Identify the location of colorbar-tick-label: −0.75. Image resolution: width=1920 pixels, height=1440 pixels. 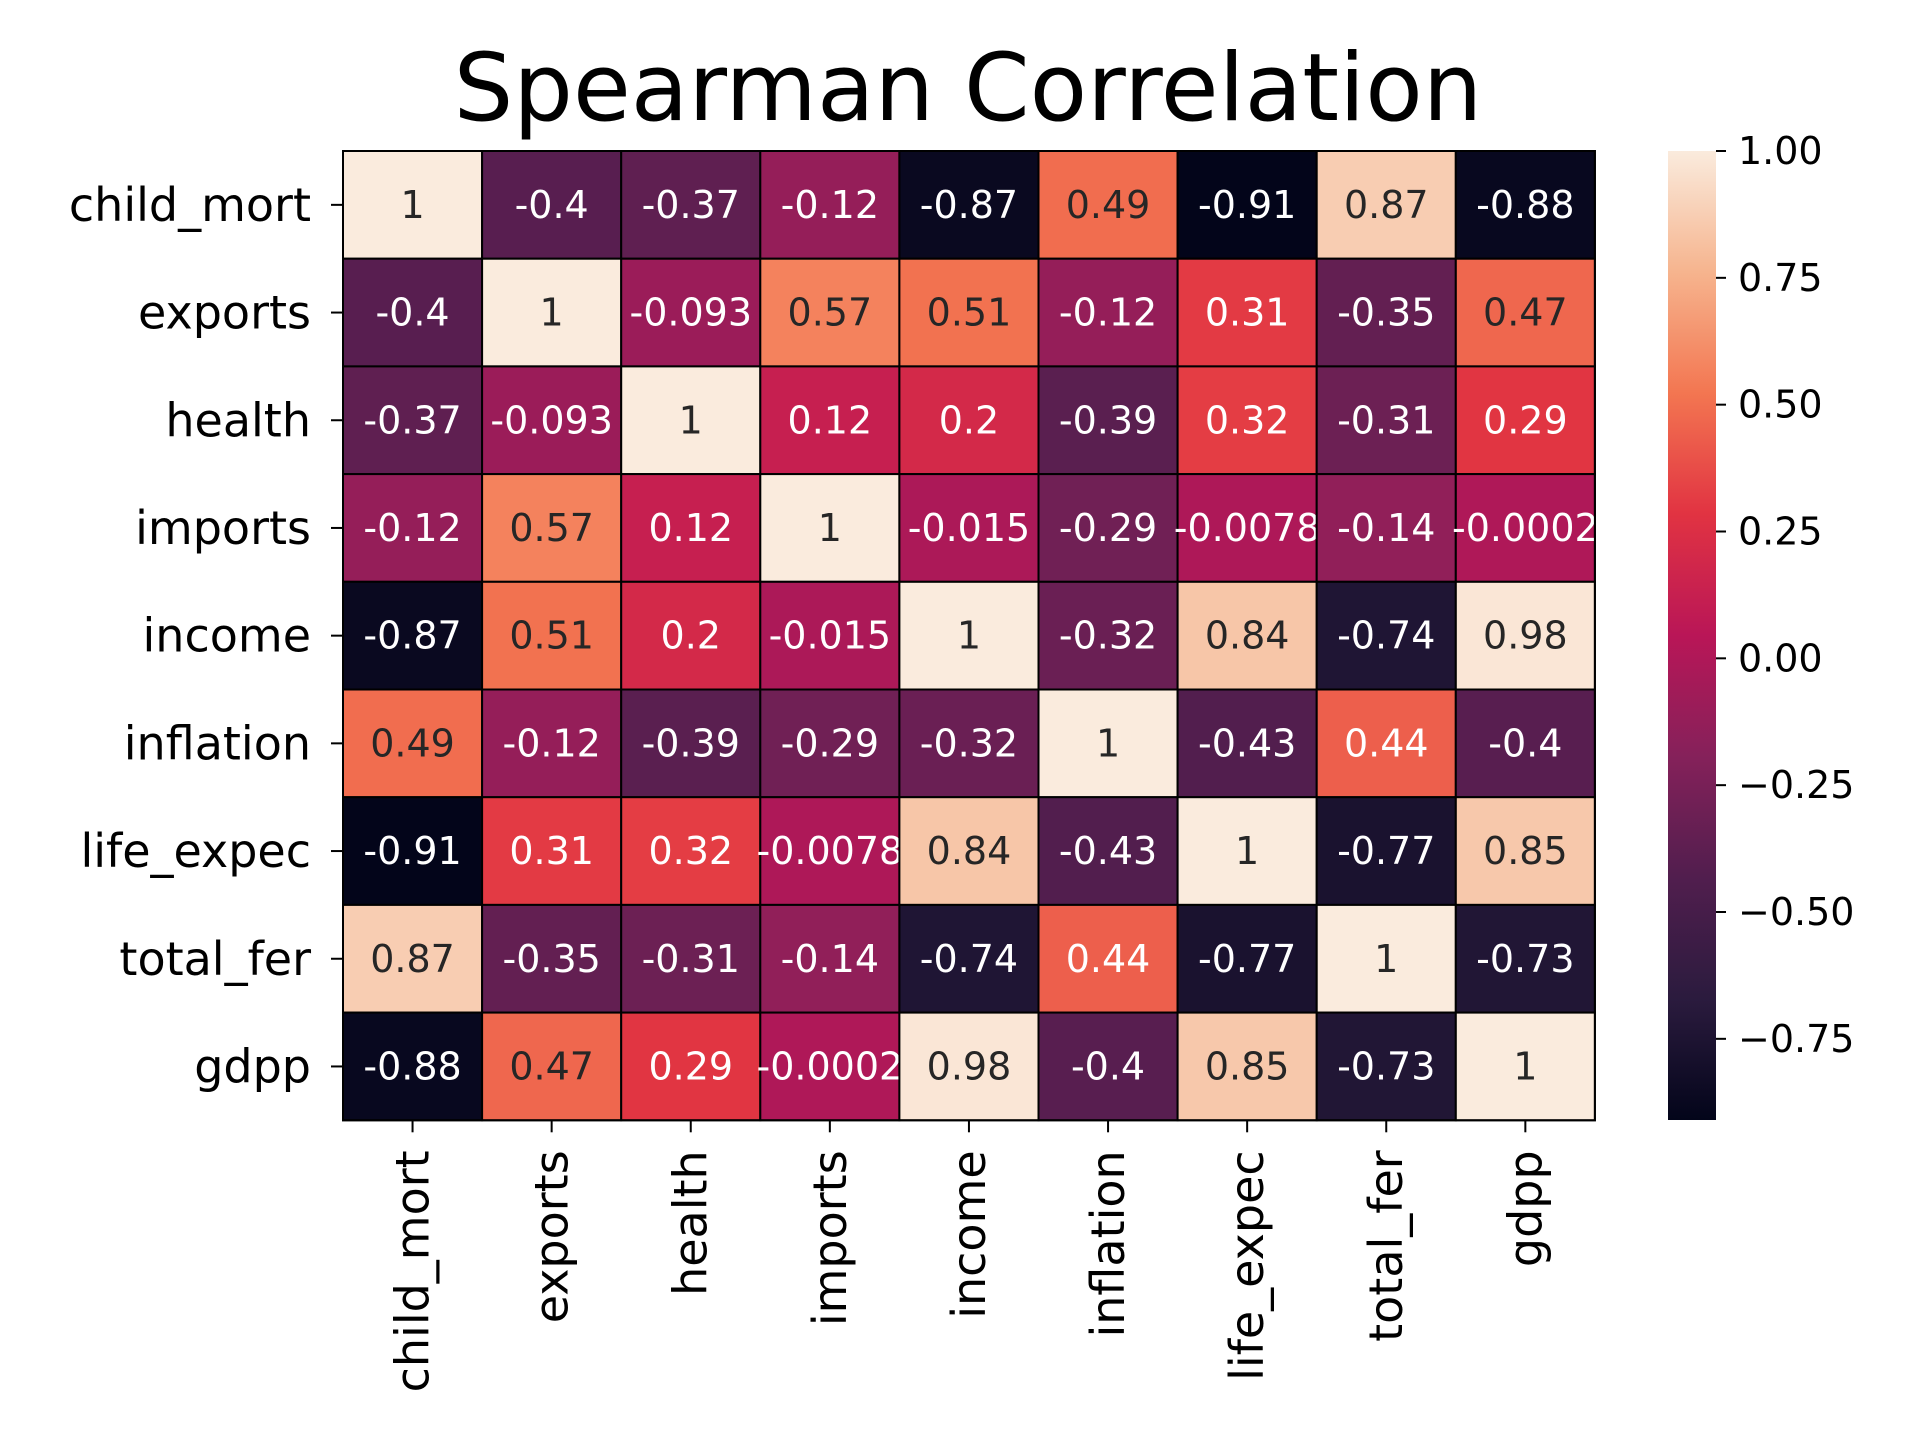
(1796, 1039).